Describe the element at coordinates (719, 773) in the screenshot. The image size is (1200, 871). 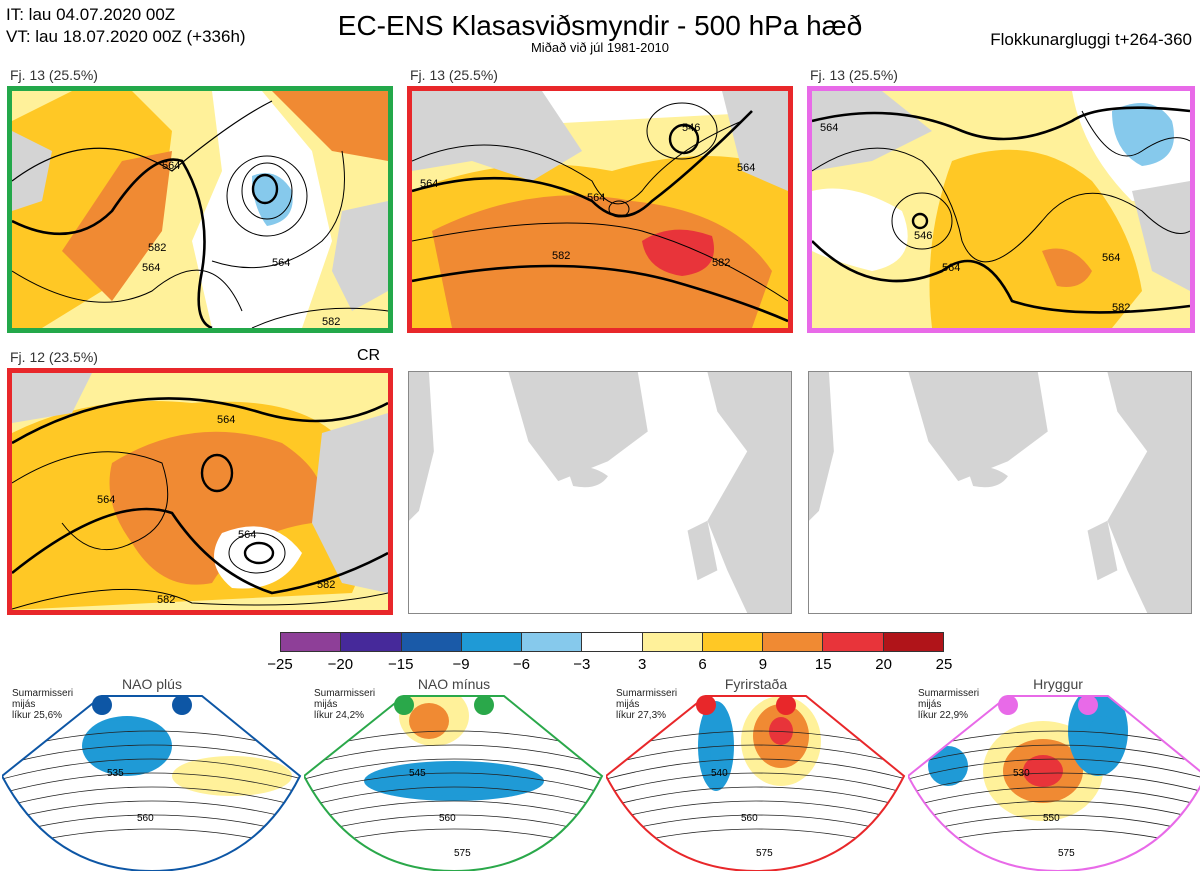
I see `contour-label: 540` at that location.